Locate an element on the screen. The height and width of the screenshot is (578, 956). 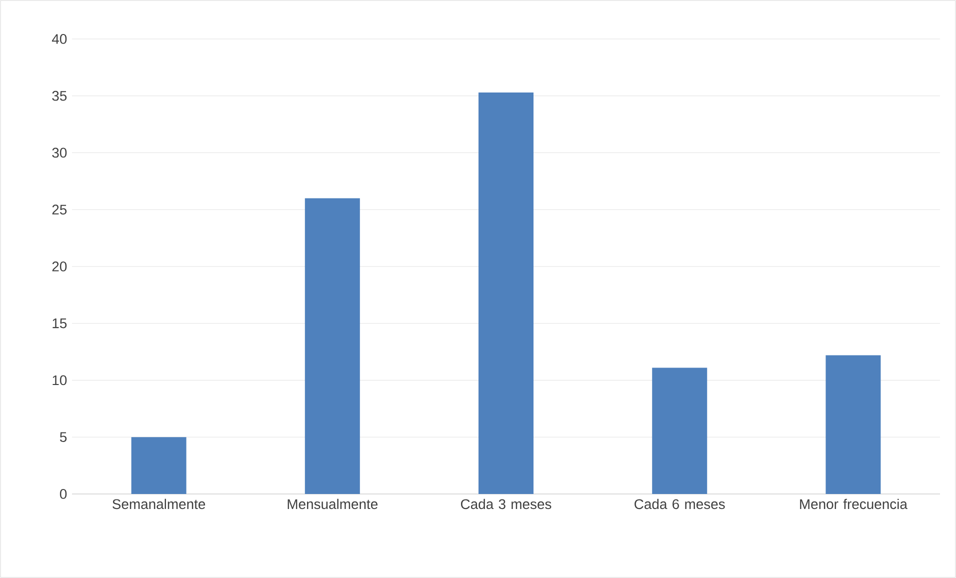
y-tick-label: 20 is located at coordinates (59, 267).